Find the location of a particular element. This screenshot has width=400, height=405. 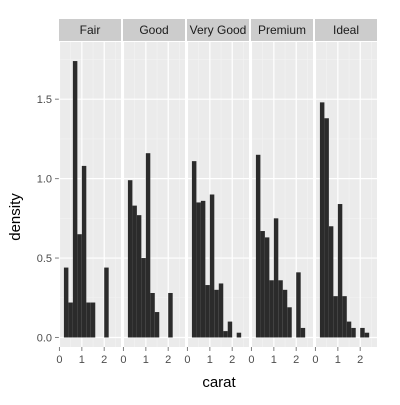

facet-strip-label: Fair is located at coordinates (90, 30).